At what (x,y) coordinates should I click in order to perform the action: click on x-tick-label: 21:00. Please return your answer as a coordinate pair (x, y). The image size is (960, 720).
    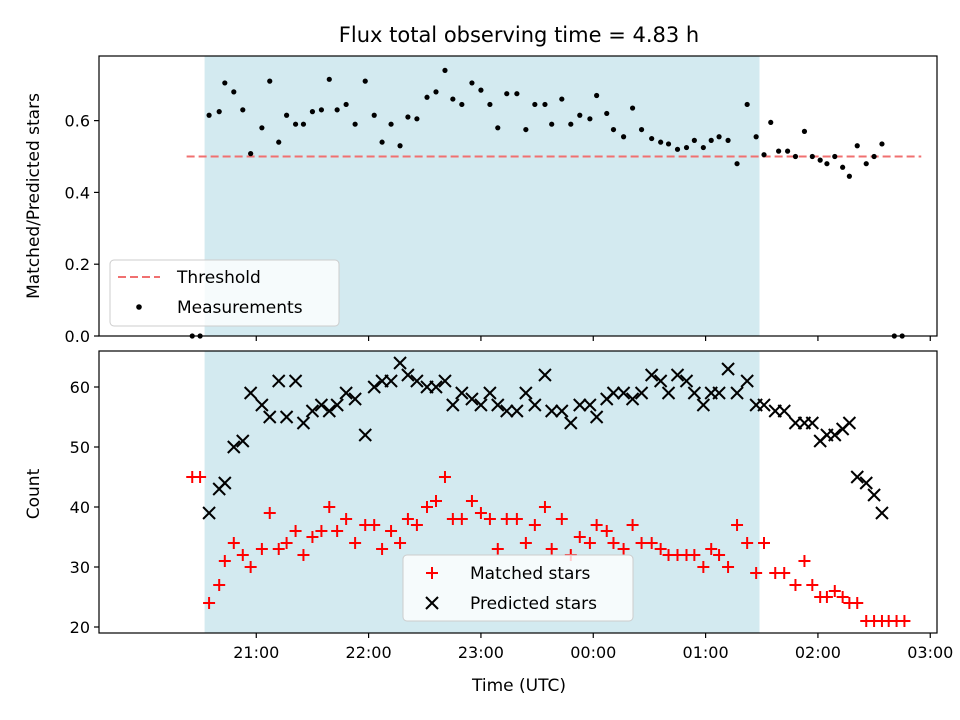
    Looking at the image, I should click on (256, 652).